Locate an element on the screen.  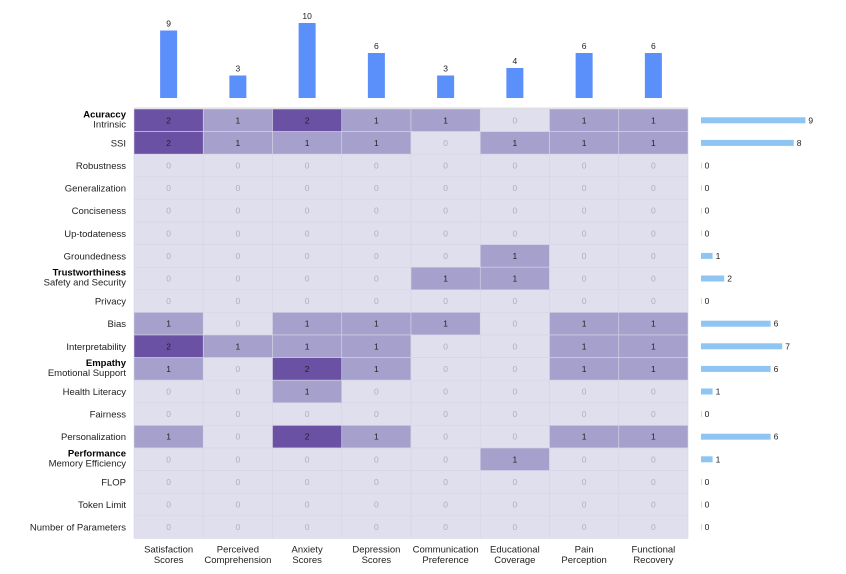
column-label: Perception is located at coordinates (583, 560).